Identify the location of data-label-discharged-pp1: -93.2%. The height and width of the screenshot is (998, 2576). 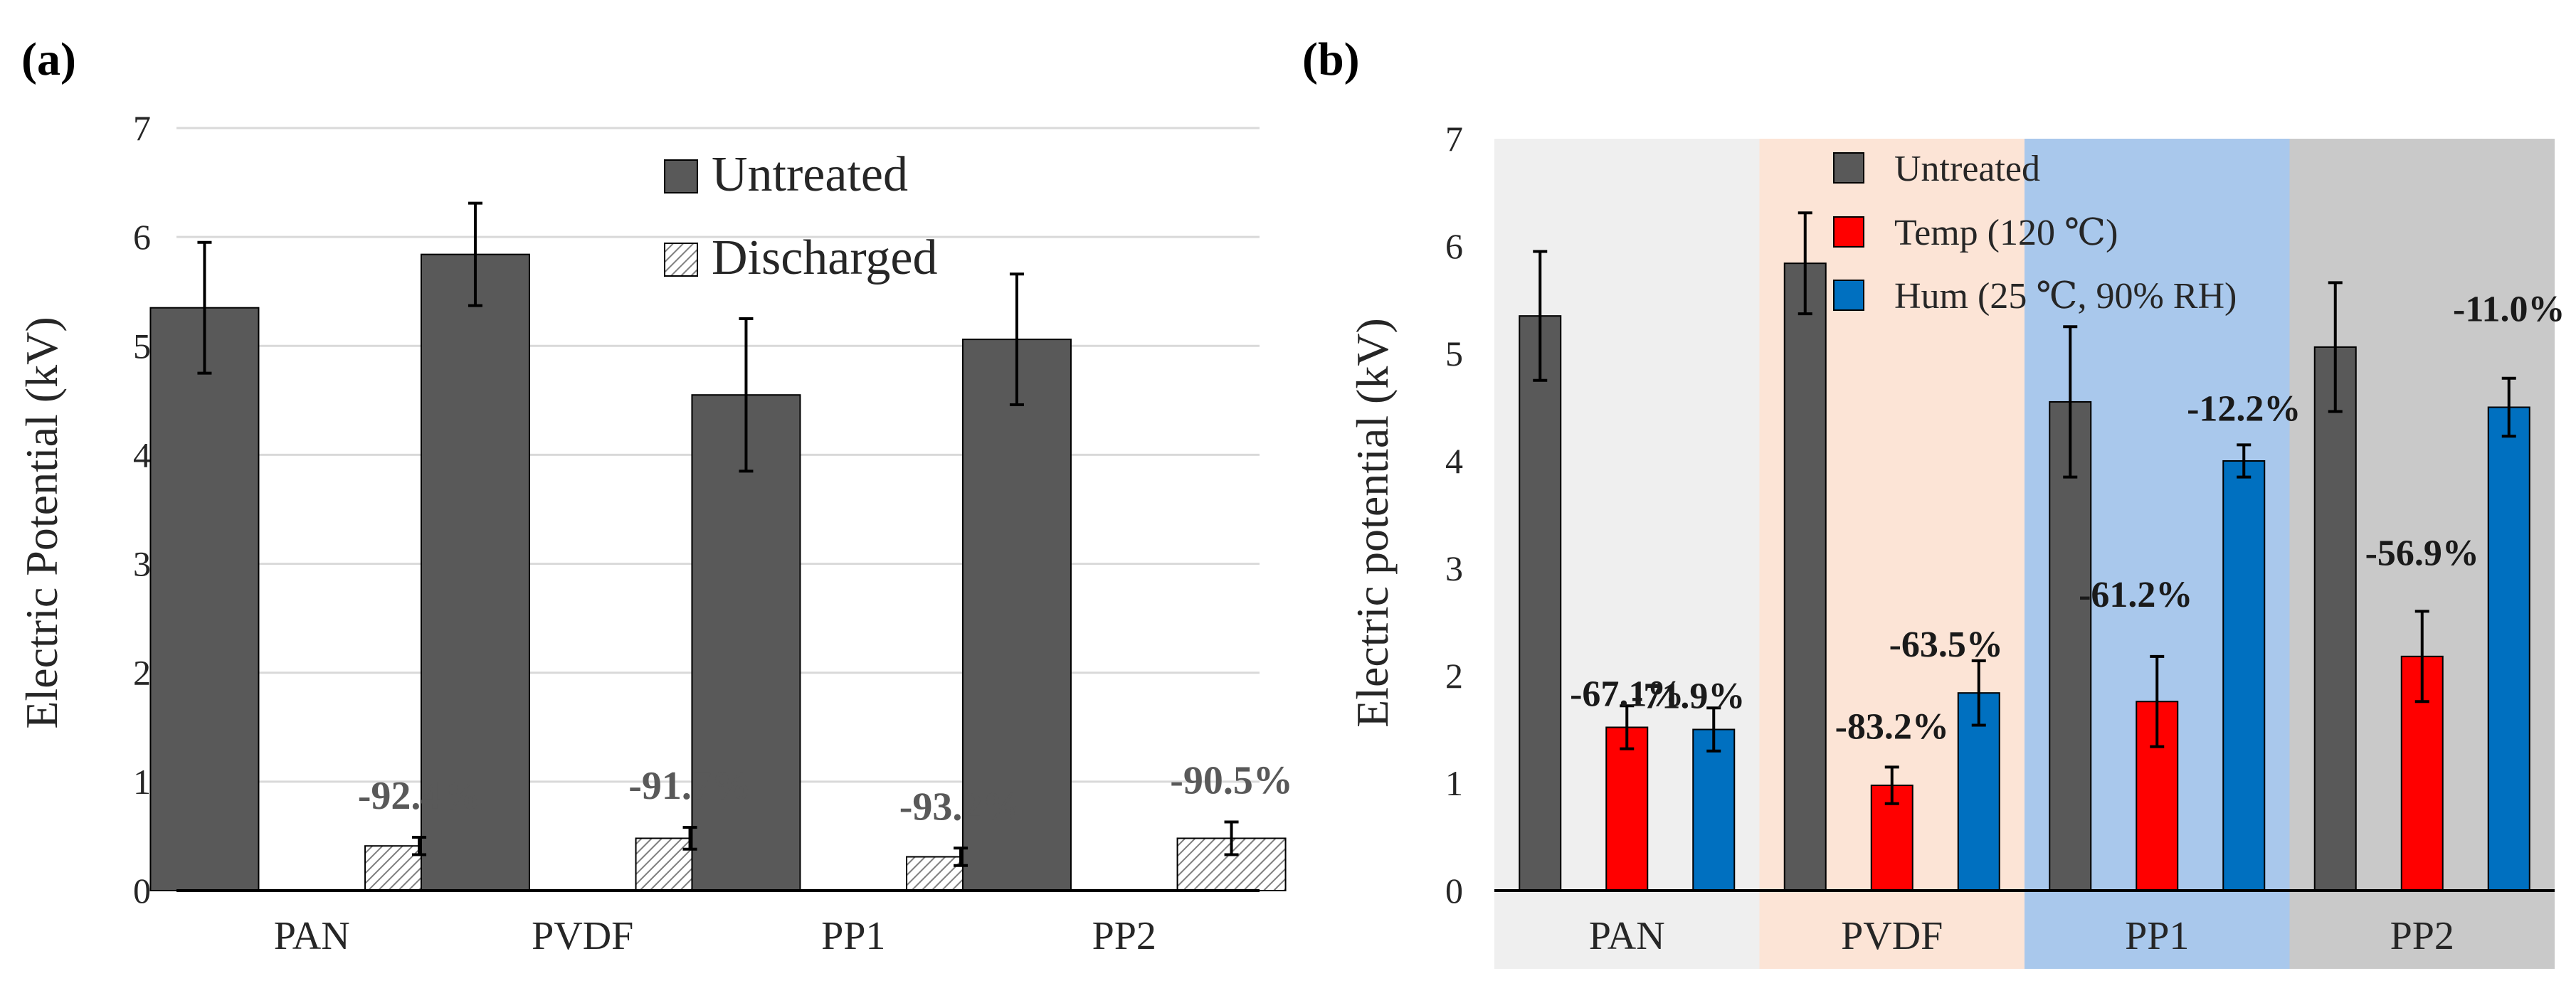
(961, 807).